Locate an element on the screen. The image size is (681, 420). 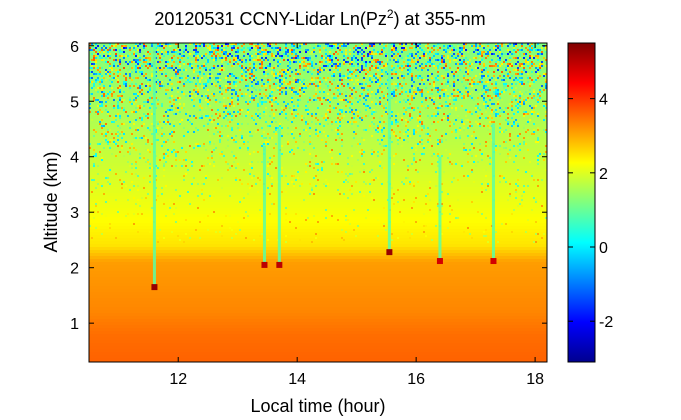
heatmap-band is located at coordinates (318, 282).